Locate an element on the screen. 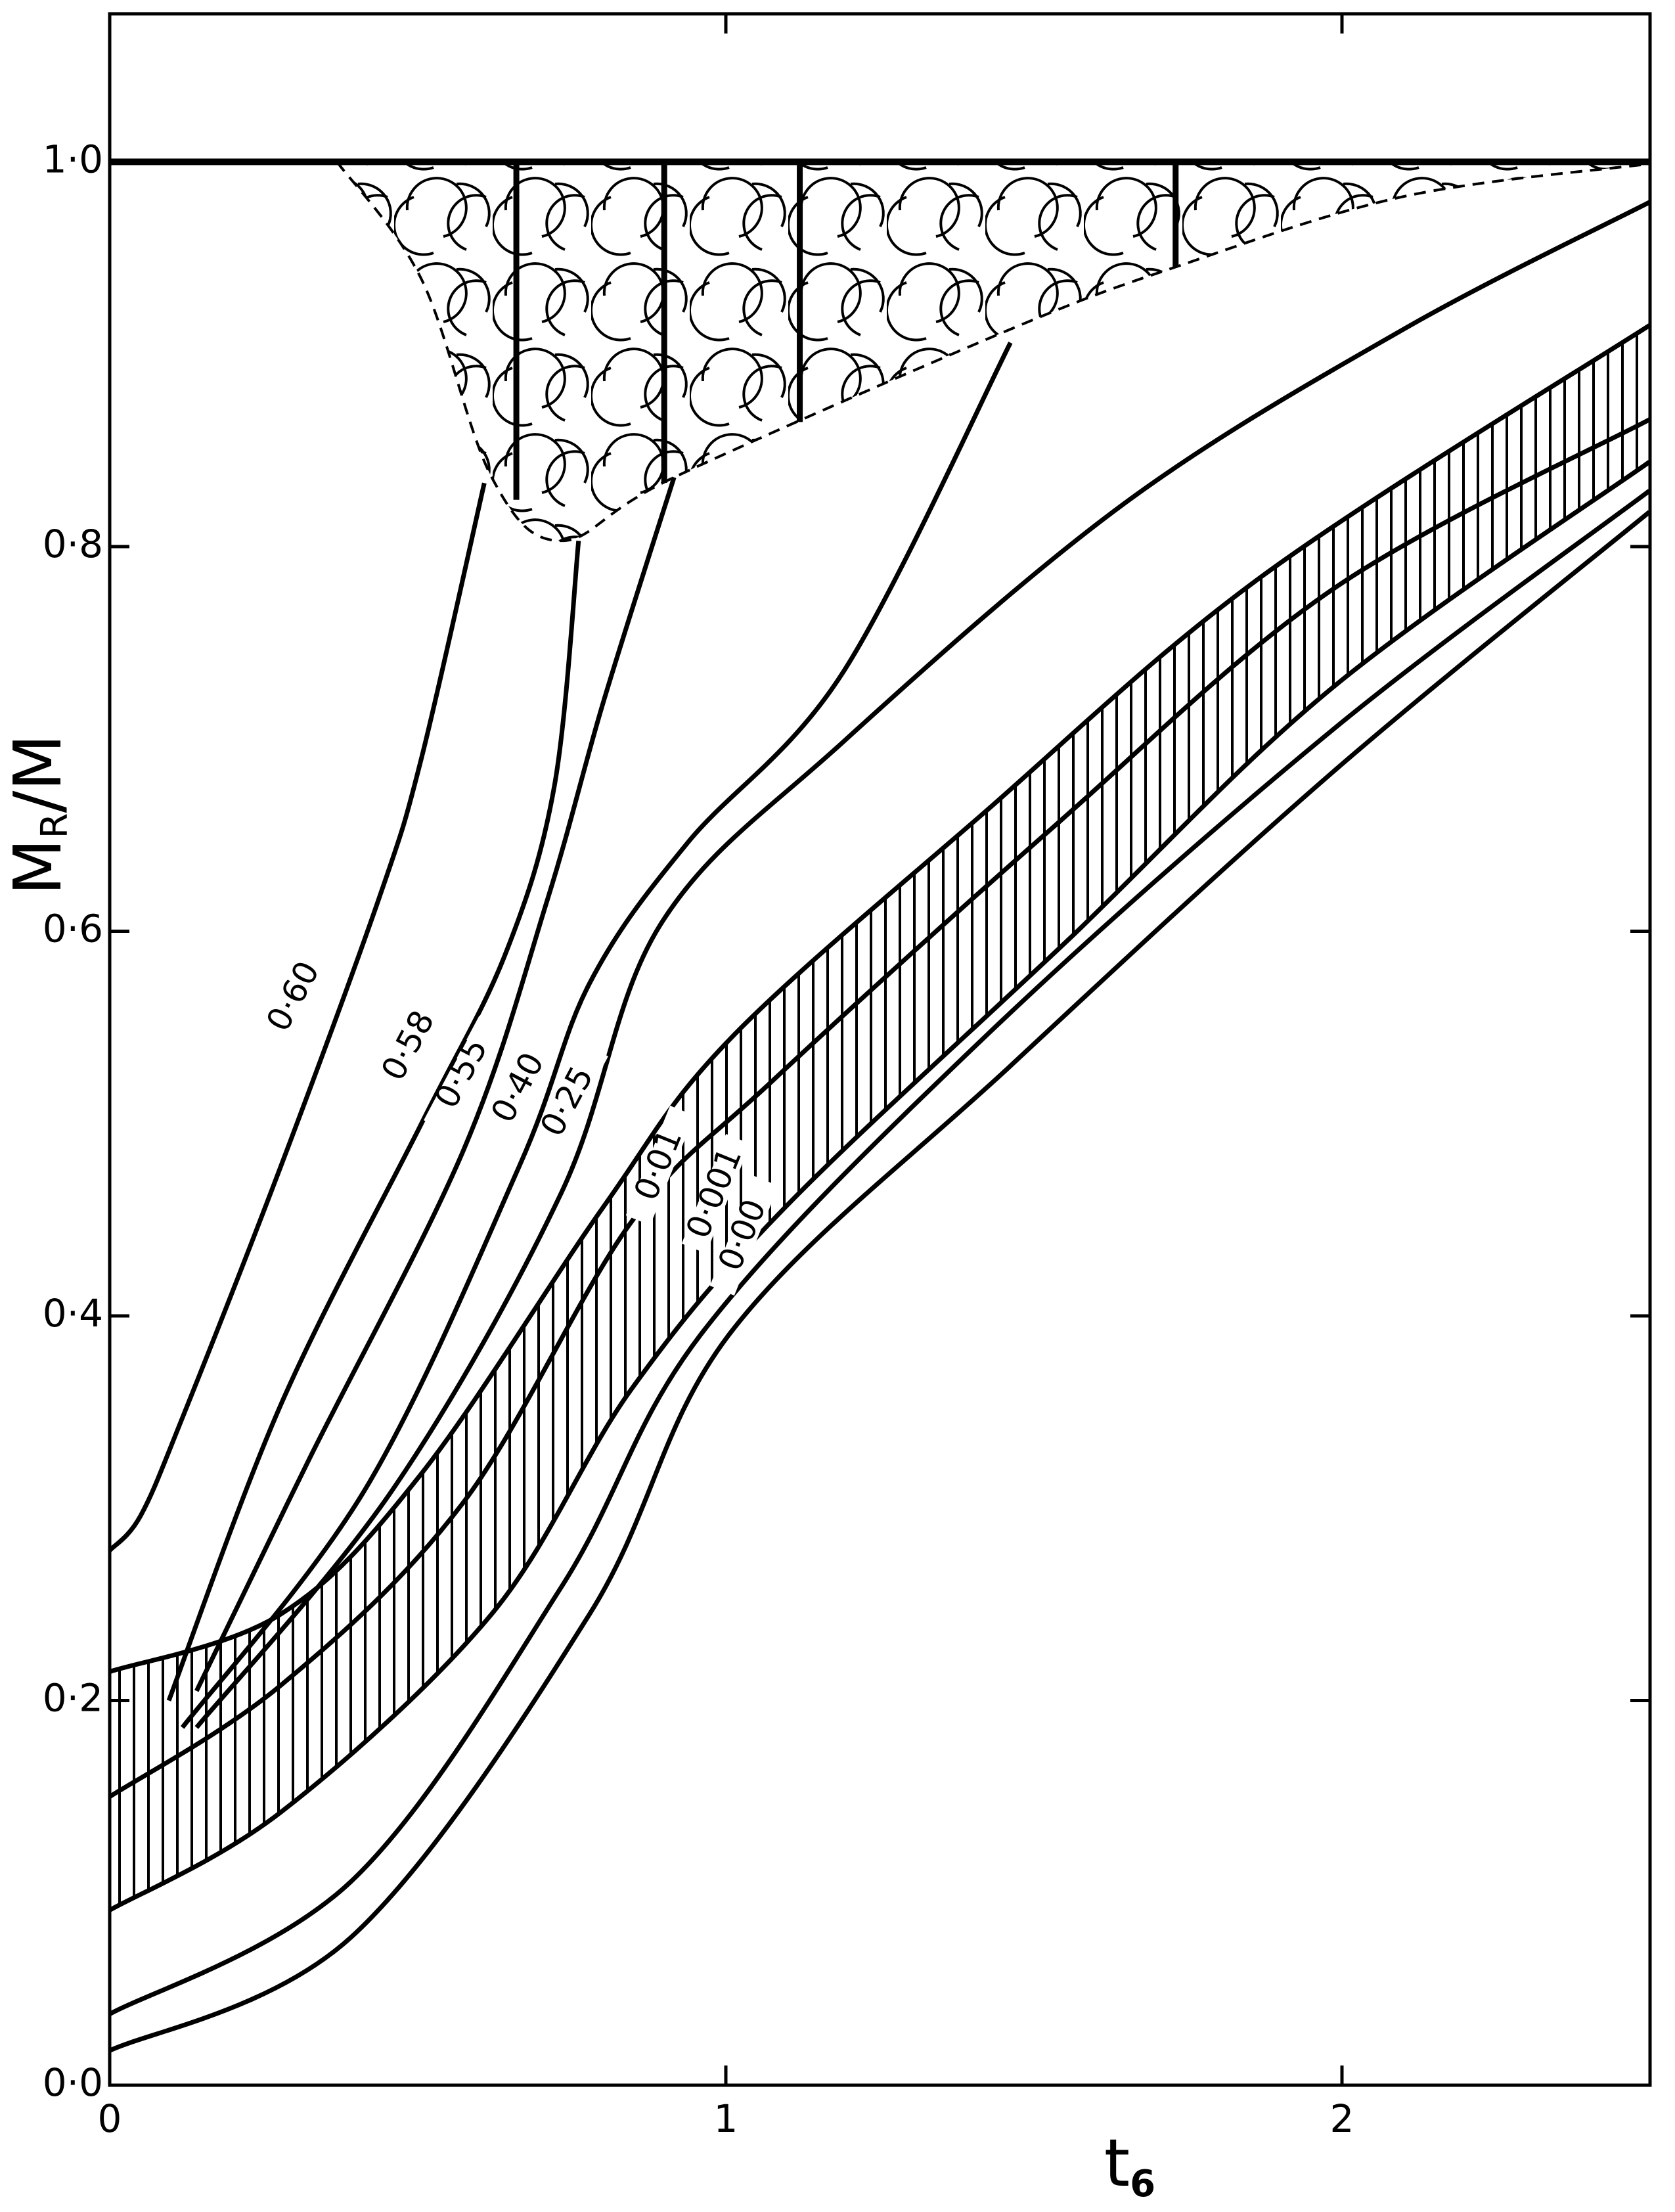 The width and height of the screenshot is (1675, 2212). y-label-sub: R is located at coordinates (55, 825).